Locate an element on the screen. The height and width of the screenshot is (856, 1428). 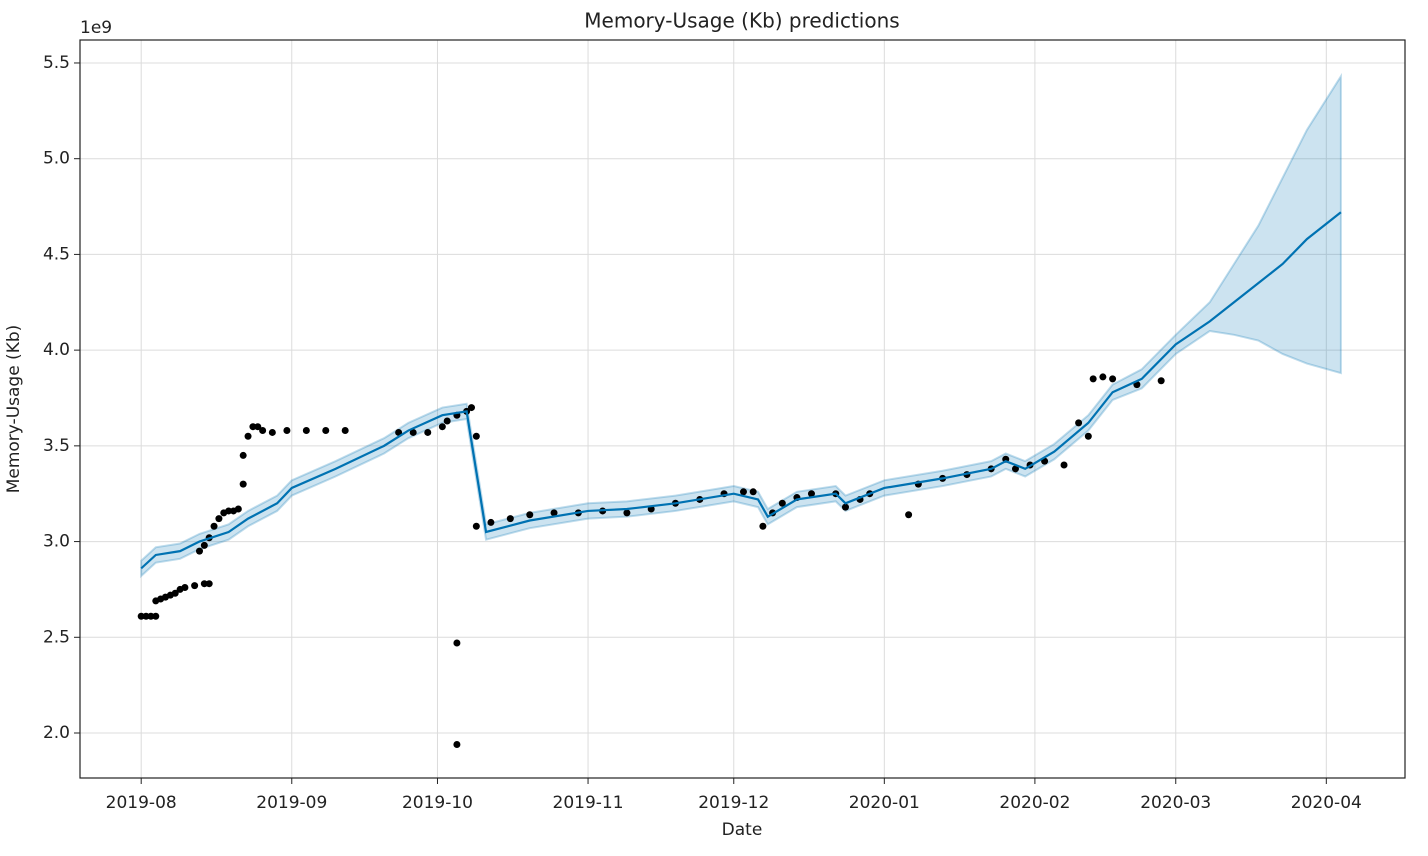
y-tick-label: 2.0 is located at coordinates (56, 733).